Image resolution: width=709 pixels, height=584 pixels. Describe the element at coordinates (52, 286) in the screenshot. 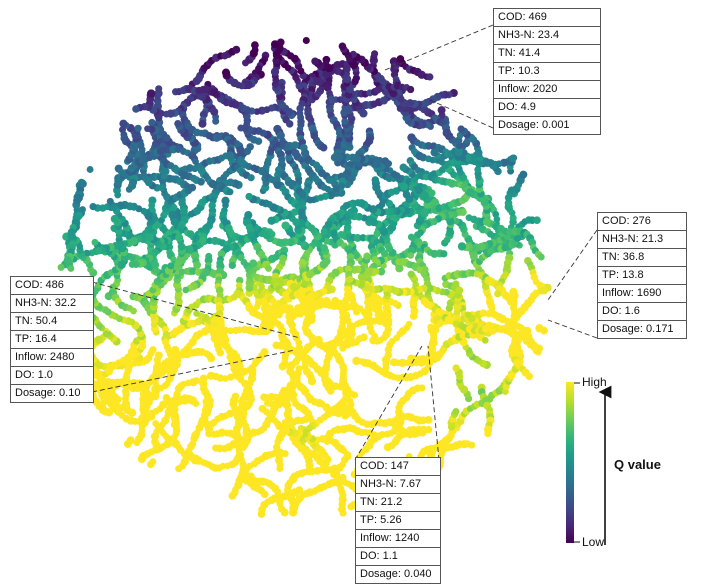

I see `callout-left-cod: COD: 486` at that location.